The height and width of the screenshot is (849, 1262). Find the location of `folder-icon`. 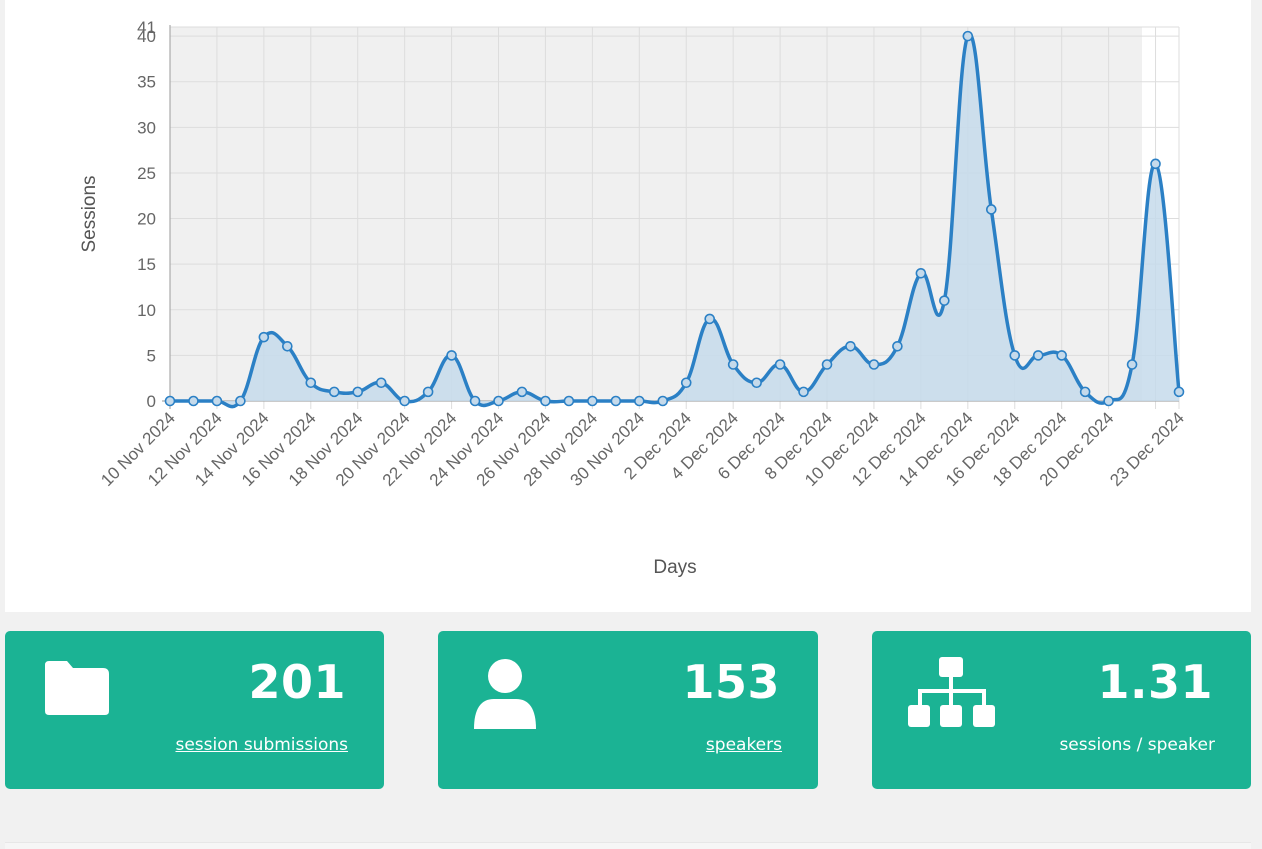

folder-icon is located at coordinates (75, 690).